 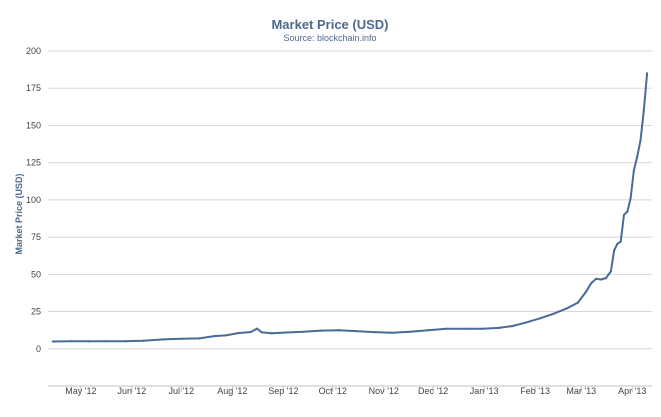 I want to click on x-tick-label: Nov '12, so click(x=384, y=391).